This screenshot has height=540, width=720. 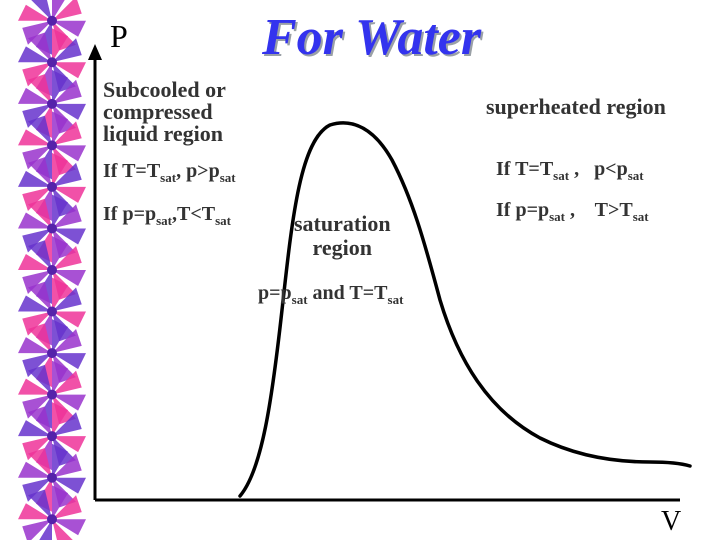 I want to click on superheated-cond1-sub1: sat, so click(x=561, y=175).